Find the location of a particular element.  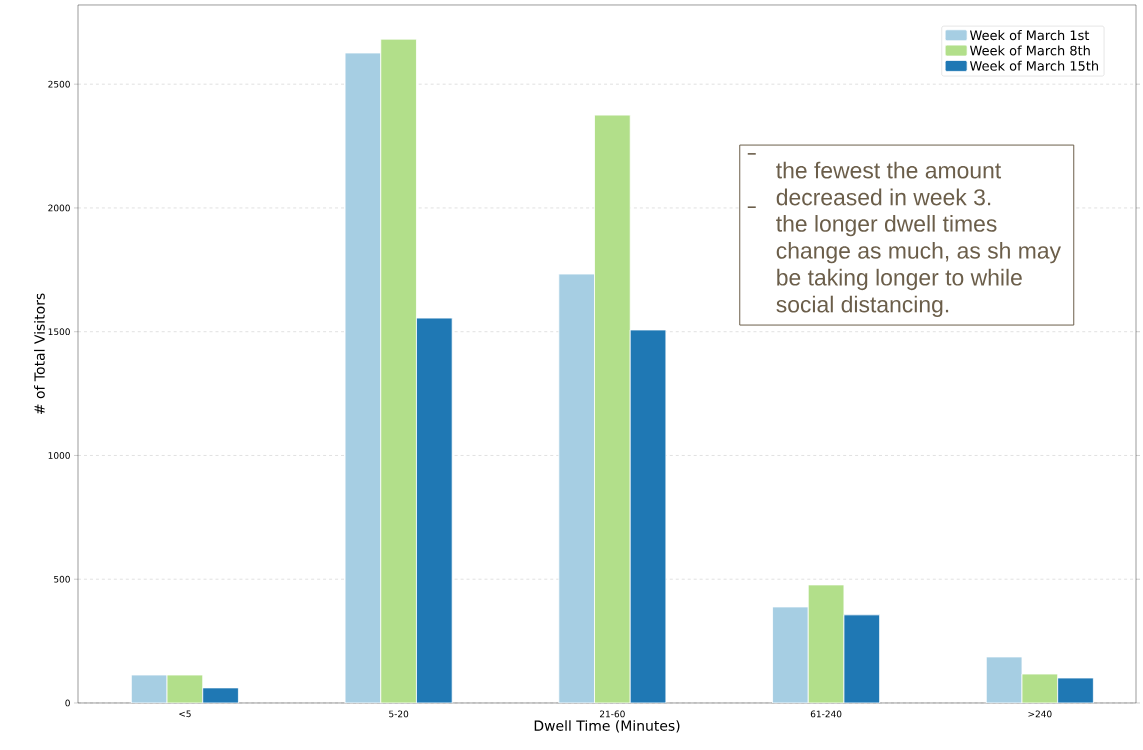

x-tick-label: 5-20 is located at coordinates (399, 714).